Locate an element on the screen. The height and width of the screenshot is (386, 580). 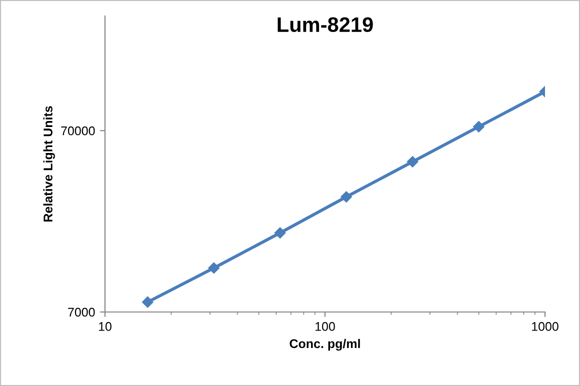
y-tick-label: 7000 is located at coordinates (81, 312).